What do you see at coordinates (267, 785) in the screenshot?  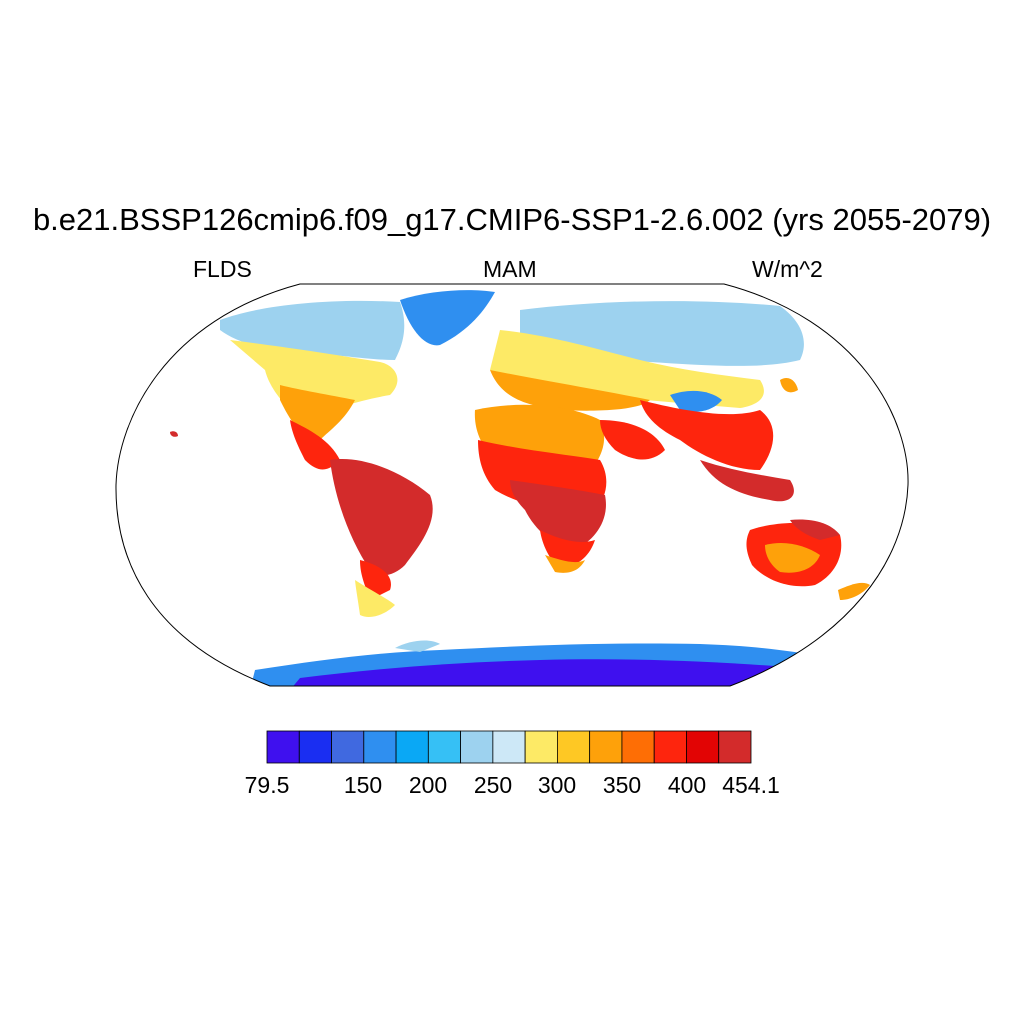 I see `colorbar-tick-label: 79.5` at bounding box center [267, 785].